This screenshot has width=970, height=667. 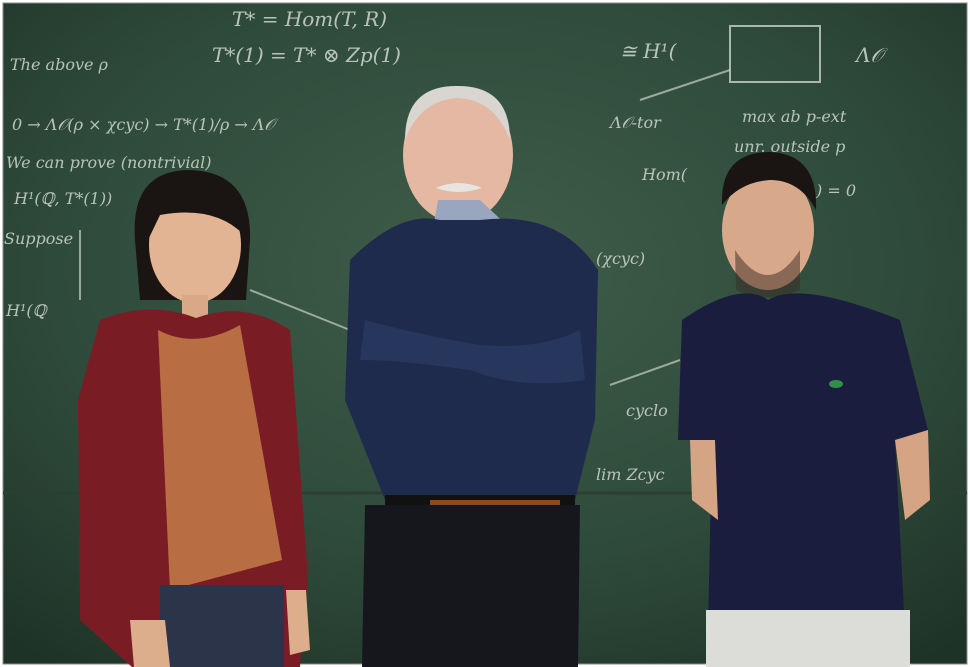 What do you see at coordinates (794, 116) in the screenshot?
I see `chalk-text: max ab p-ext` at bounding box center [794, 116].